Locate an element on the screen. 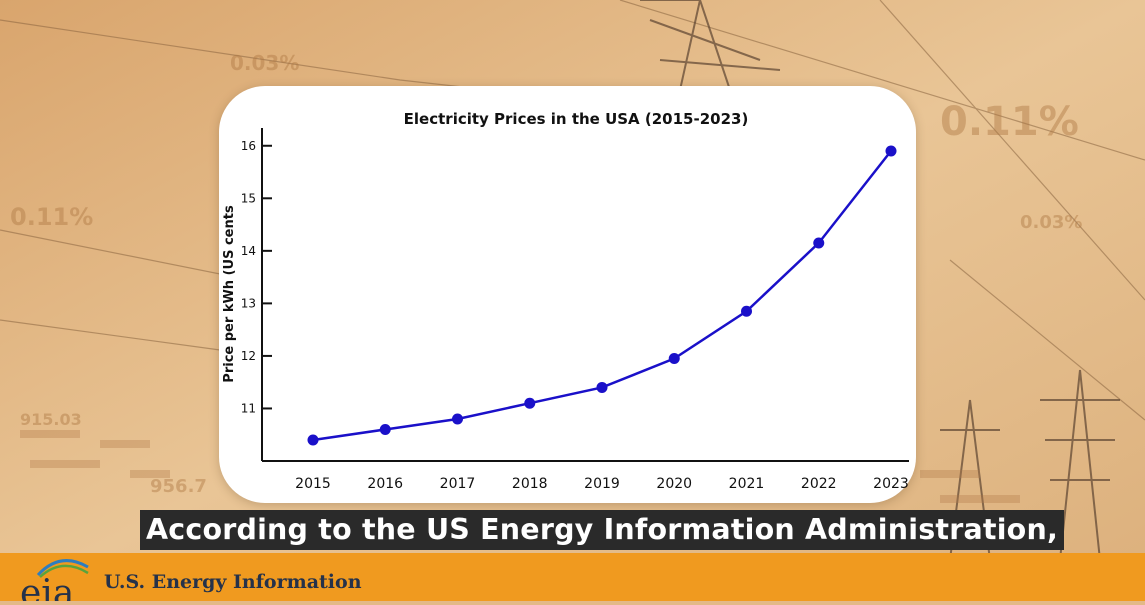 Image resolution: width=1145 pixels, height=605 pixels. y-tick-label: 16 is located at coordinates (248, 146).